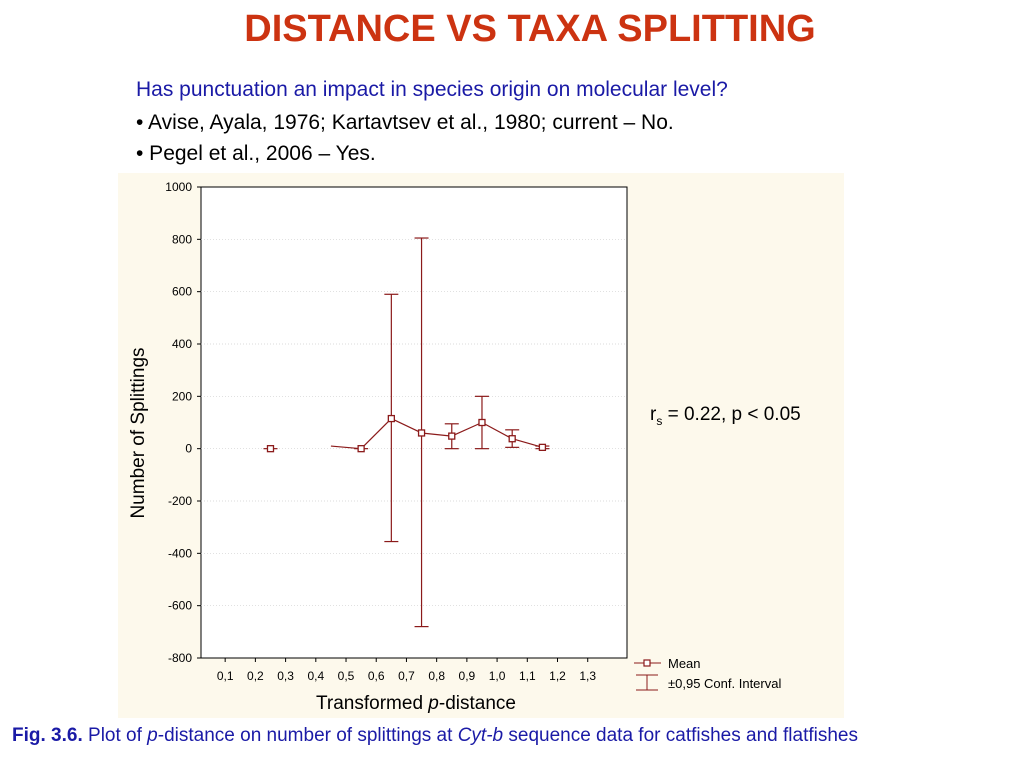 Image resolution: width=1024 pixels, height=768 pixels. What do you see at coordinates (182, 239) in the screenshot?
I see `y-tick-label: 800` at bounding box center [182, 239].